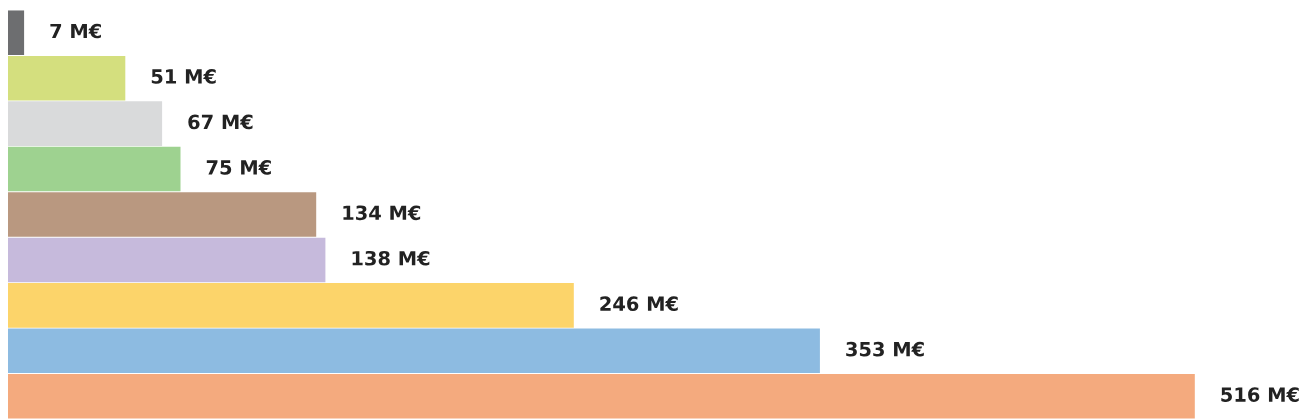  I want to click on data-label: 7 M€, so click(75, 31).